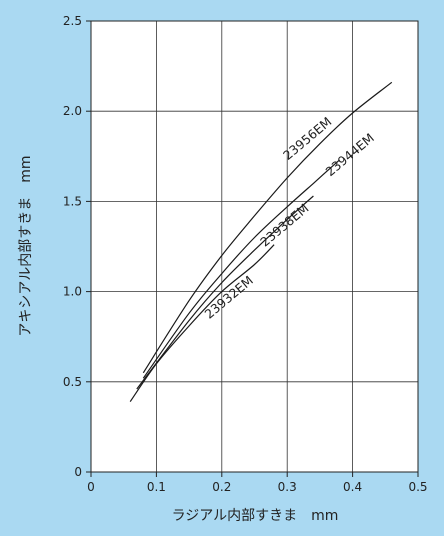 The width and height of the screenshot is (444, 536). I want to click on y-tick-label: 2.0, so click(72, 111).